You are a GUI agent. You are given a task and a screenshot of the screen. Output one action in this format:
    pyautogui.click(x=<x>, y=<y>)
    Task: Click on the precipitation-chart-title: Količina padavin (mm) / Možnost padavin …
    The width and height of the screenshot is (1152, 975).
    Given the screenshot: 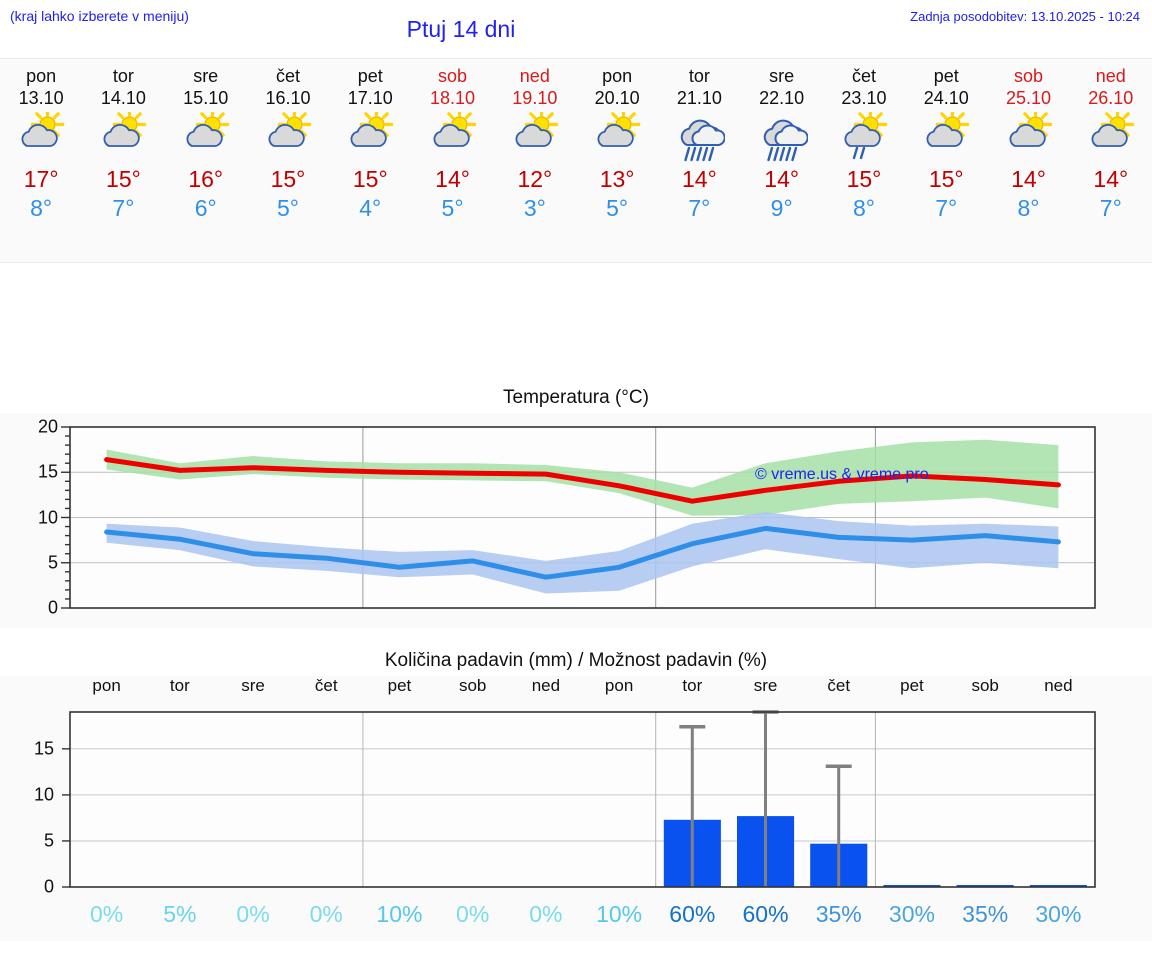 What is the action you would take?
    pyautogui.click(x=576, y=660)
    